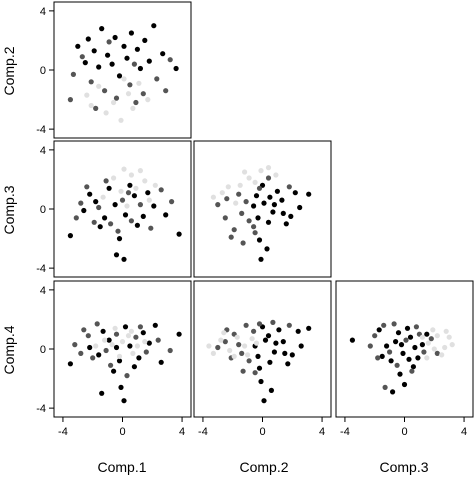 Image resolution: width=474 pixels, height=481 pixels. I want to click on y-axis-label-row-0: Comp.2, so click(9, 70).